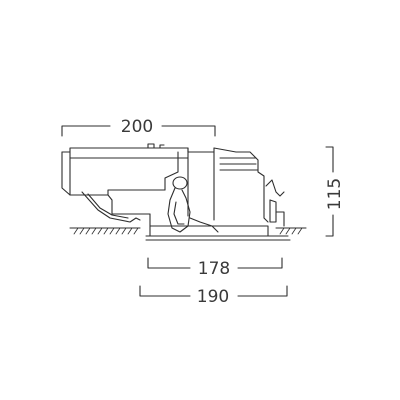 The height and width of the screenshot is (400, 400). I want to click on spring-clip, so click(275, 203).